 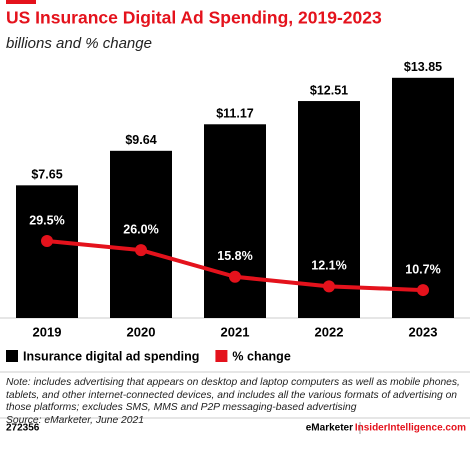 What do you see at coordinates (261, 356) in the screenshot?
I see `legend-label: % change` at bounding box center [261, 356].